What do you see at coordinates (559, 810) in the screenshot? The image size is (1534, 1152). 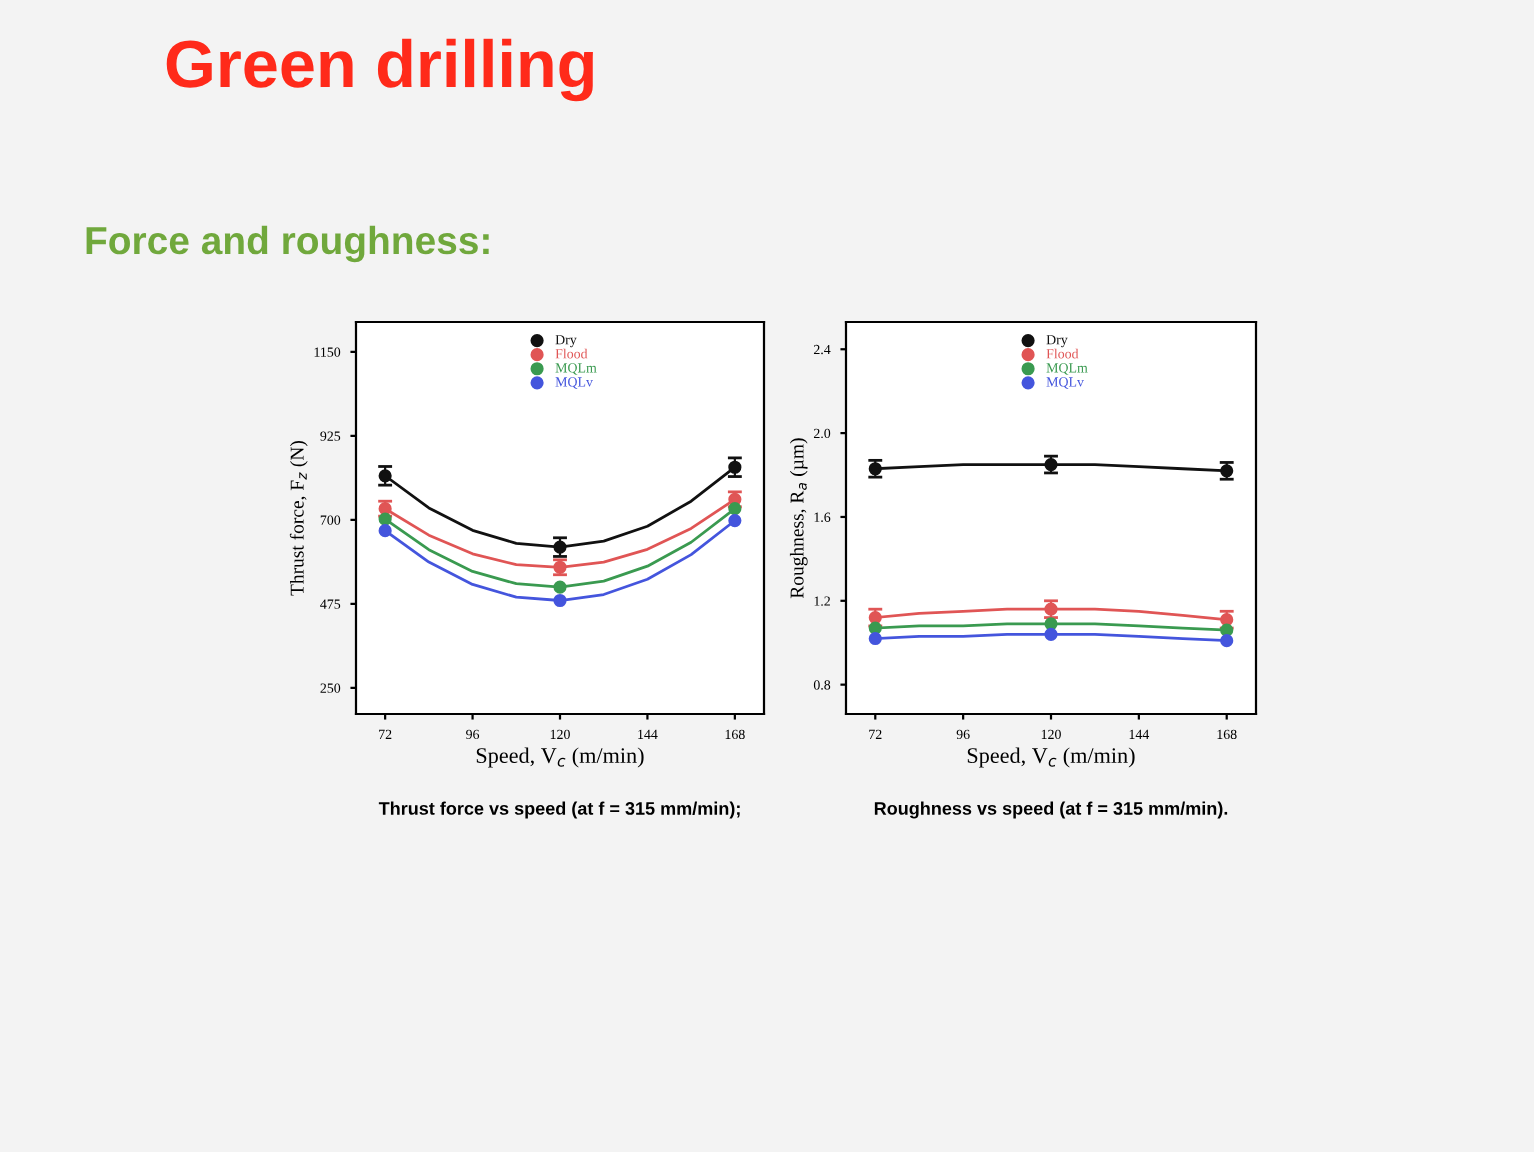 I see `text: Thrust force vs speed (at f = 315 mm/min);` at bounding box center [559, 810].